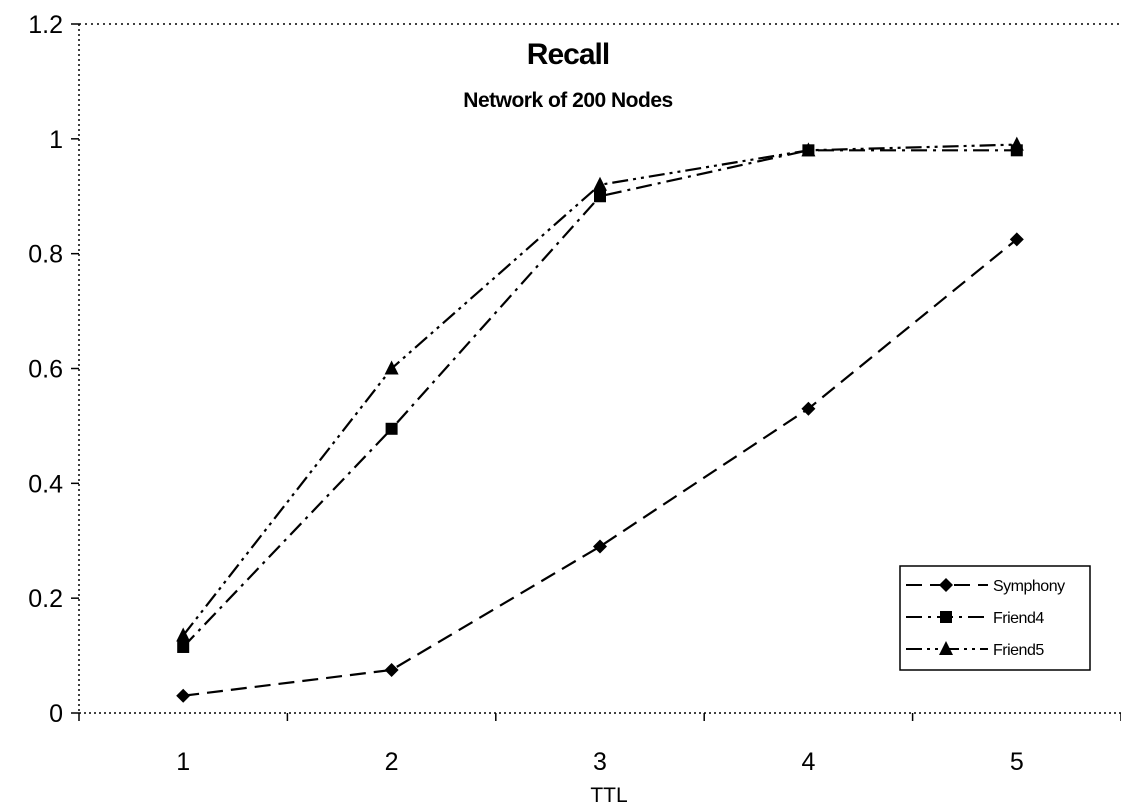 This screenshot has height=810, width=1121. Describe the element at coordinates (567, 100) in the screenshot. I see `chart-subtitle: Network of 200 Nodes` at that location.